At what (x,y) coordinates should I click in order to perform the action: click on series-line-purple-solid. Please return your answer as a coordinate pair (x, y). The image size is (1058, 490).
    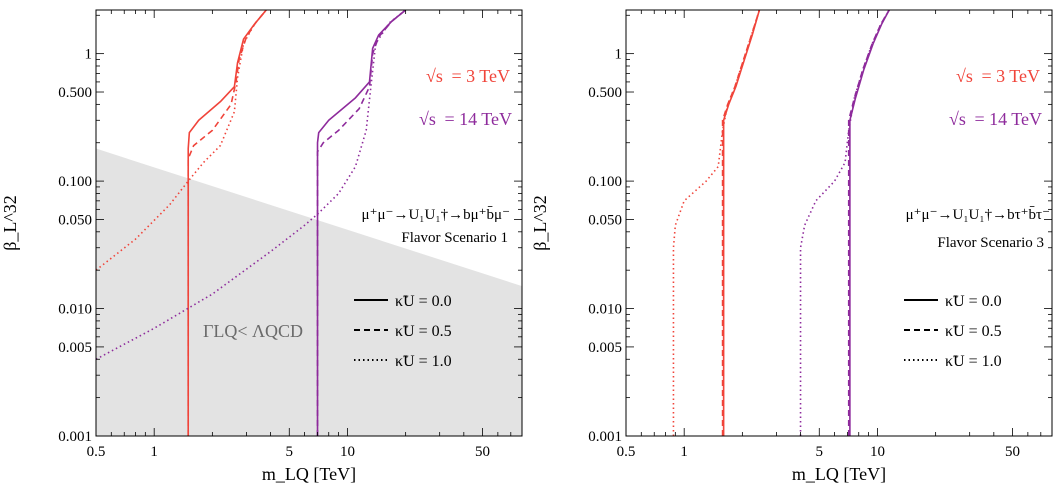
    Looking at the image, I should click on (869, 223).